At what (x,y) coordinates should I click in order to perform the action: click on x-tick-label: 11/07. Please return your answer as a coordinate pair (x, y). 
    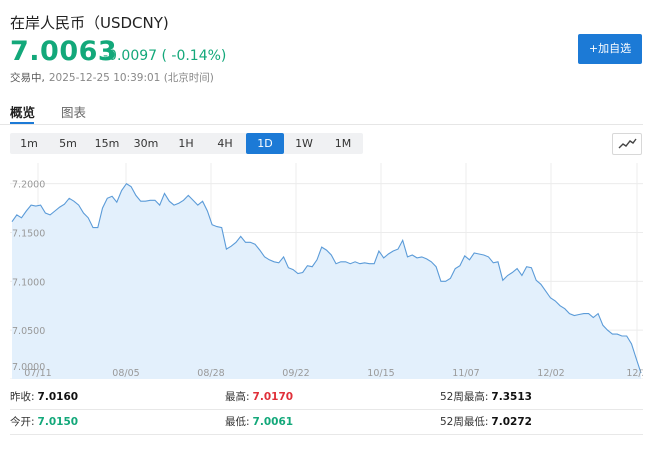
    Looking at the image, I should click on (465, 373).